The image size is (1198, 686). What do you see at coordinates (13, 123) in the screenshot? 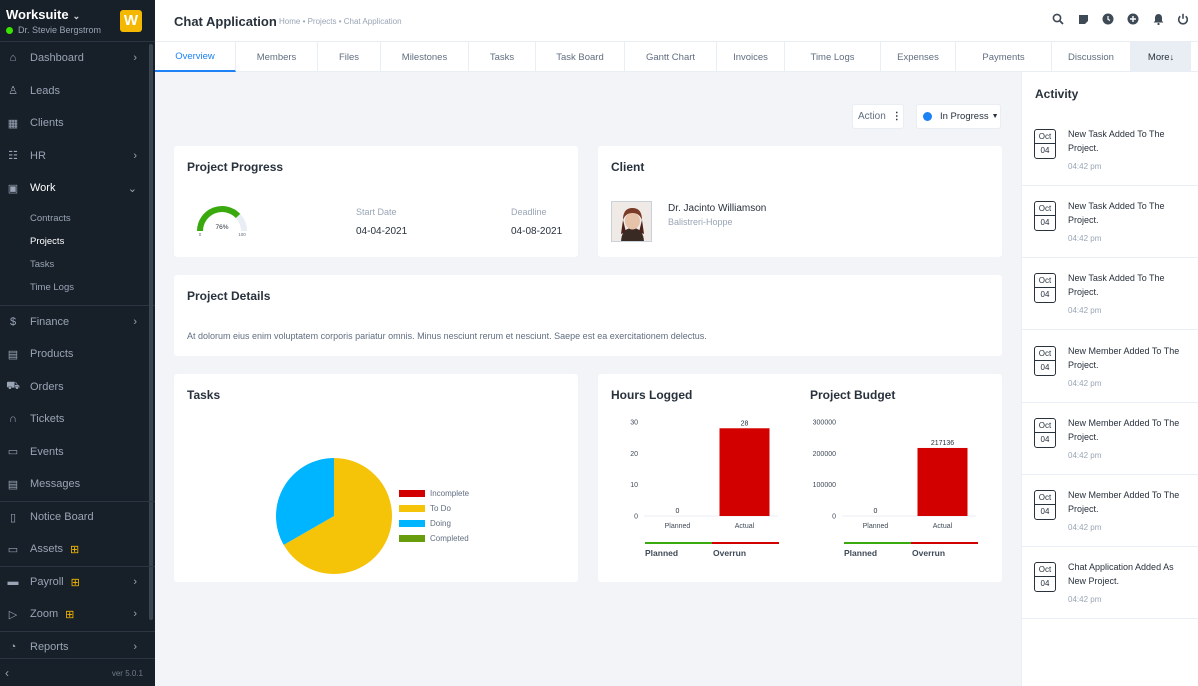
I see `building-icon: ▦` at bounding box center [13, 123].